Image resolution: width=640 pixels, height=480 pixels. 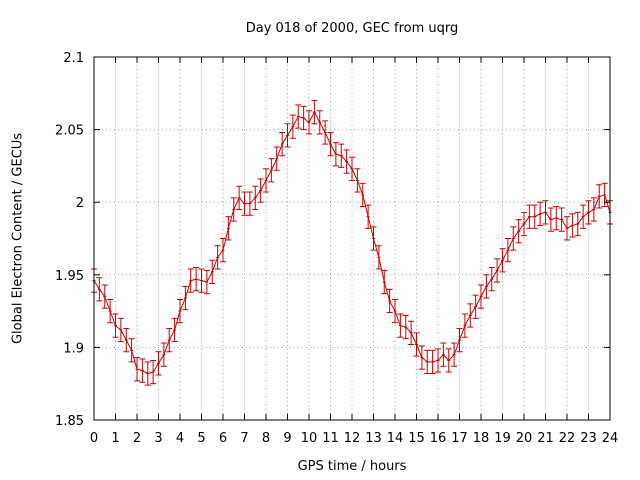 I want to click on x-tick-label: 12, so click(x=352, y=438).